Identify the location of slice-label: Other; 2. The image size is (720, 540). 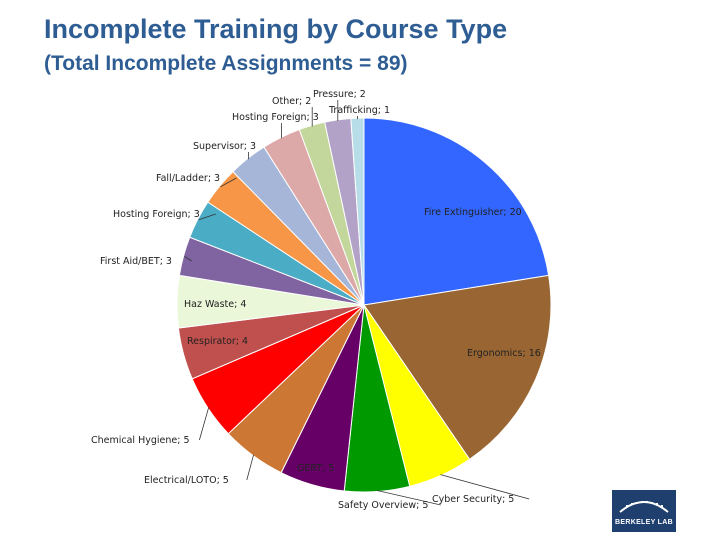
(291, 101).